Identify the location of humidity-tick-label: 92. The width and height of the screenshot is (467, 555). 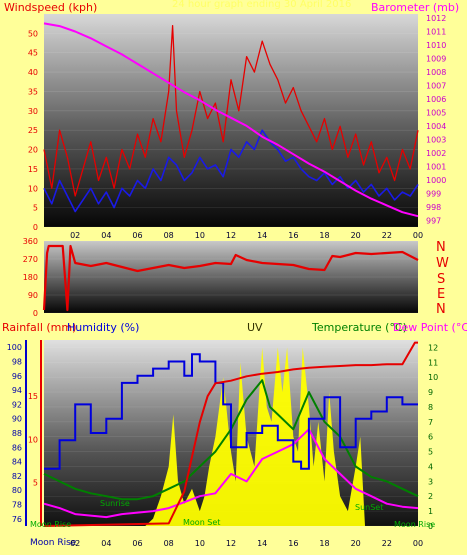
(17, 404).